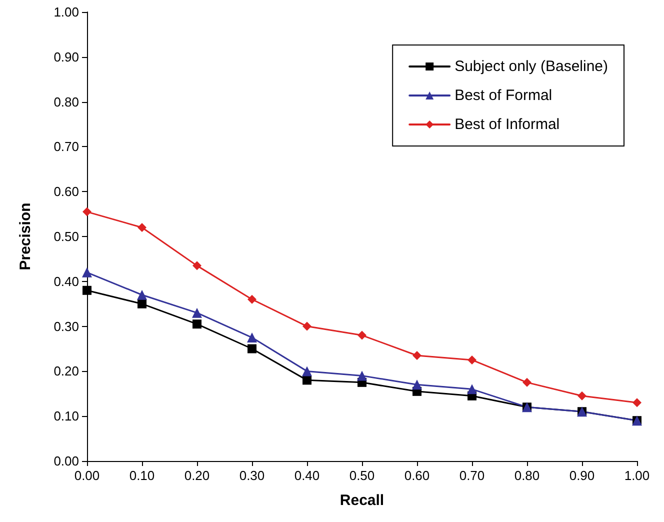 Image resolution: width=664 pixels, height=522 pixels. I want to click on y-tick-label: 0.20, so click(66, 371).